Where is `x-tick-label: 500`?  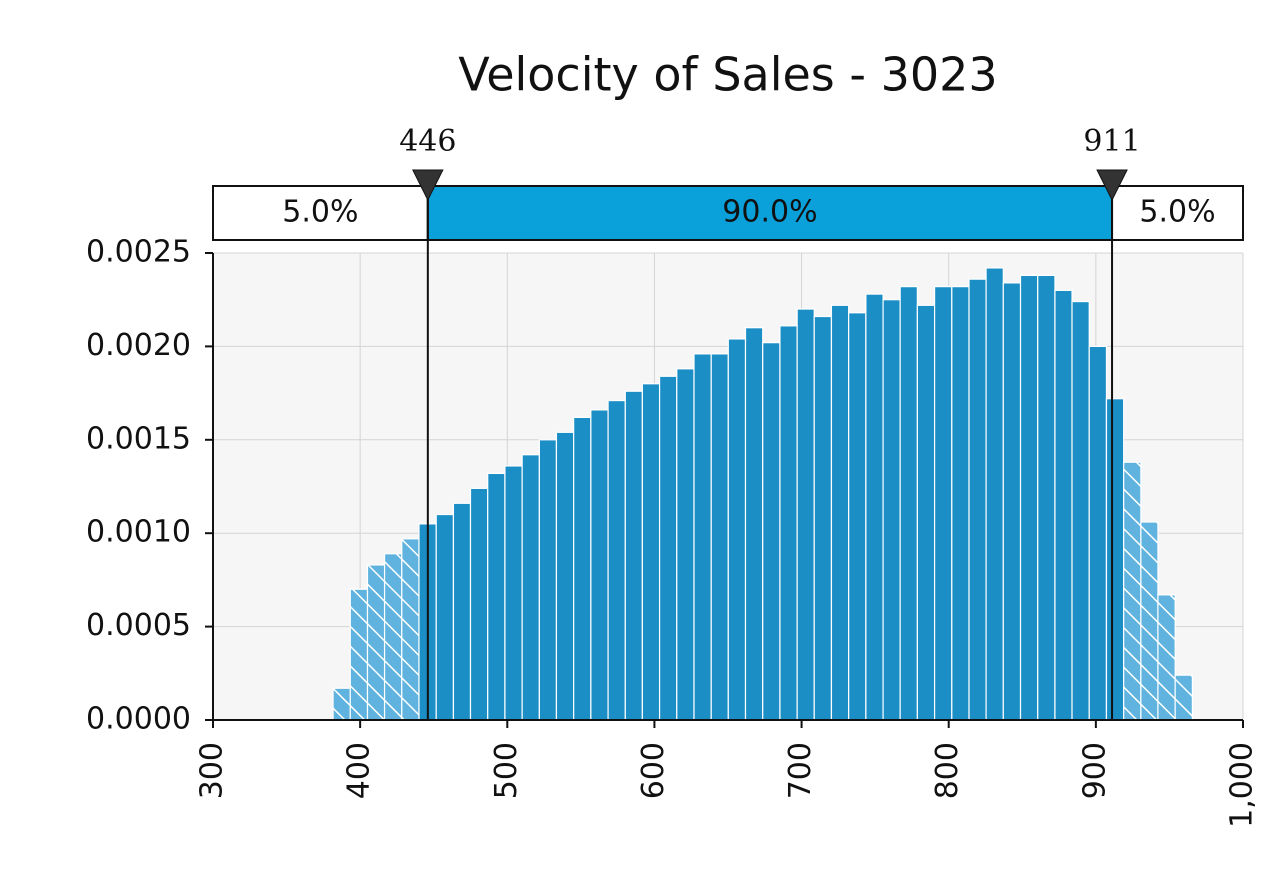 x-tick-label: 500 is located at coordinates (506, 770).